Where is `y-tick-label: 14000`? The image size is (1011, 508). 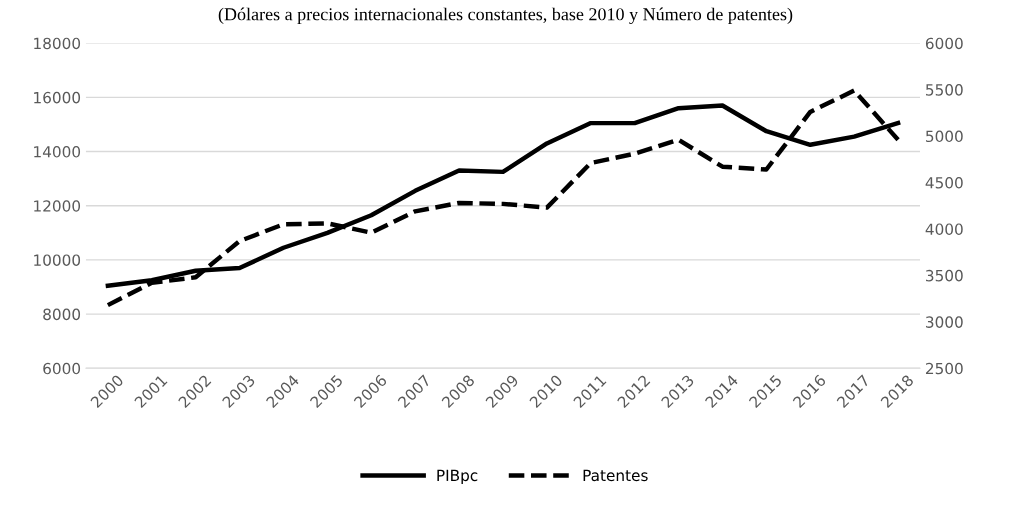
y-tick-label: 14000 is located at coordinates (57, 152).